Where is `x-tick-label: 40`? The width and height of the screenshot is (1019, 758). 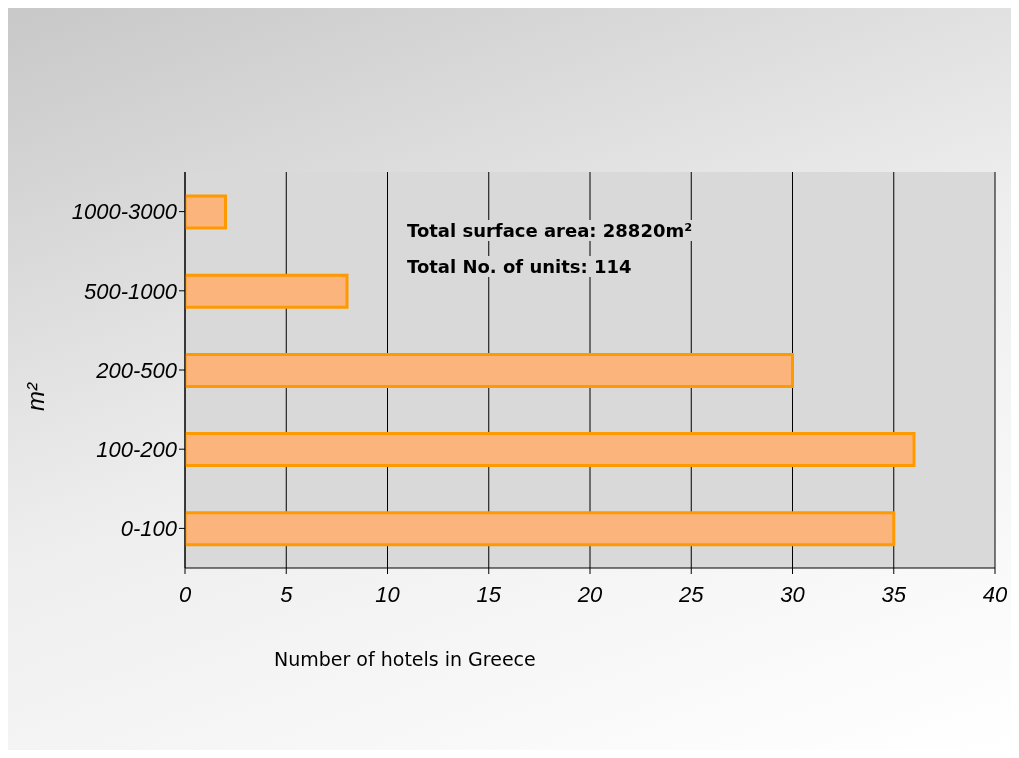
x-tick-label: 40 is located at coordinates (995, 594).